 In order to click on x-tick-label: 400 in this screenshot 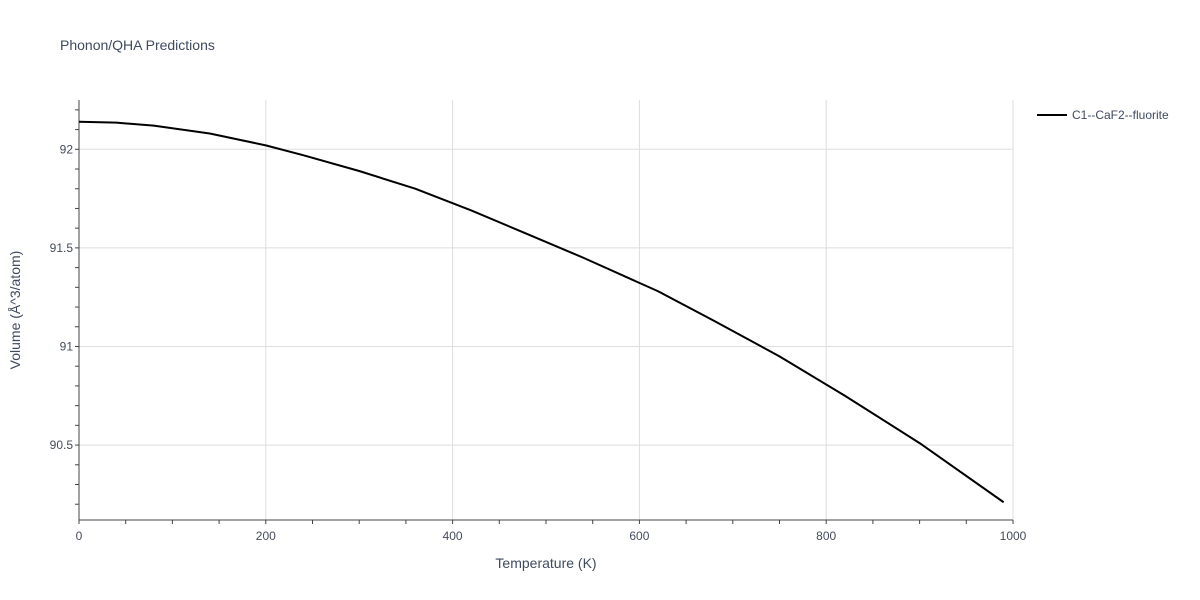, I will do `click(453, 536)`.